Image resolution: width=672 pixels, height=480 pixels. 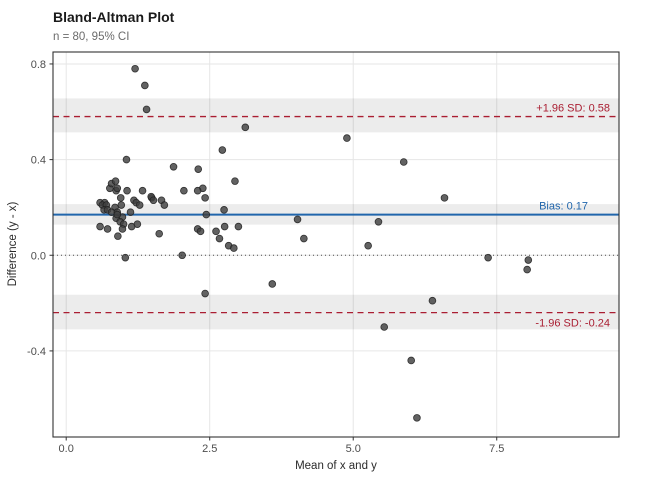 What do you see at coordinates (563, 207) in the screenshot?
I see `bias-label: Bias: 0.17` at bounding box center [563, 207].